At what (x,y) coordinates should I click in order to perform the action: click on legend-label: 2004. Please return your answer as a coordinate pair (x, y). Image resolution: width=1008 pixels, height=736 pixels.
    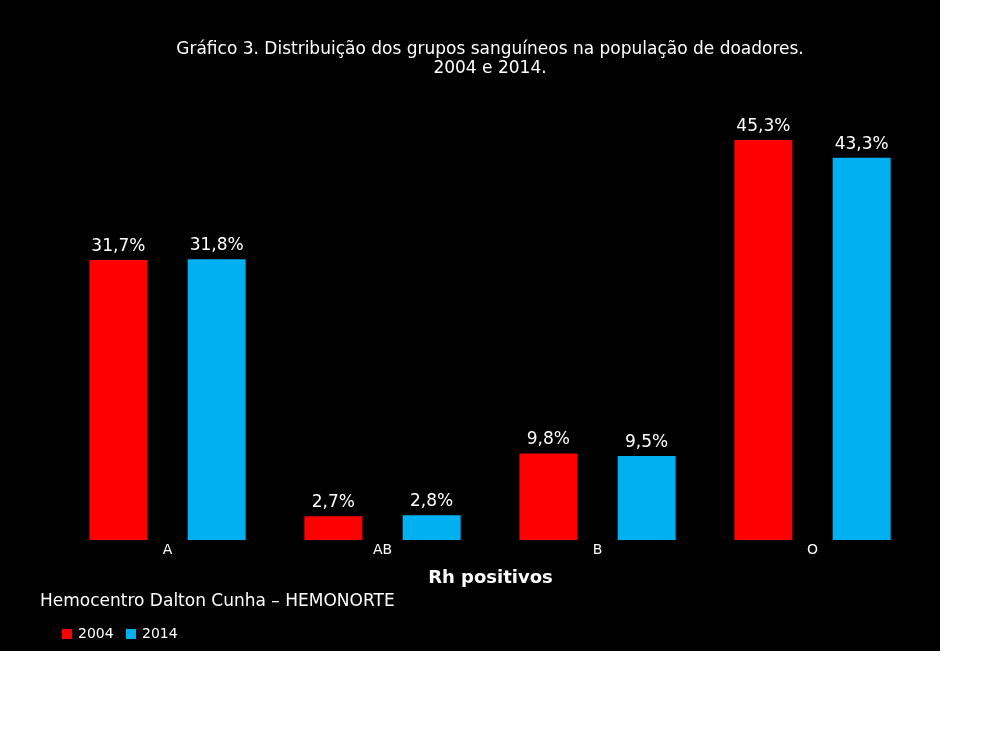
    Looking at the image, I should click on (96, 633).